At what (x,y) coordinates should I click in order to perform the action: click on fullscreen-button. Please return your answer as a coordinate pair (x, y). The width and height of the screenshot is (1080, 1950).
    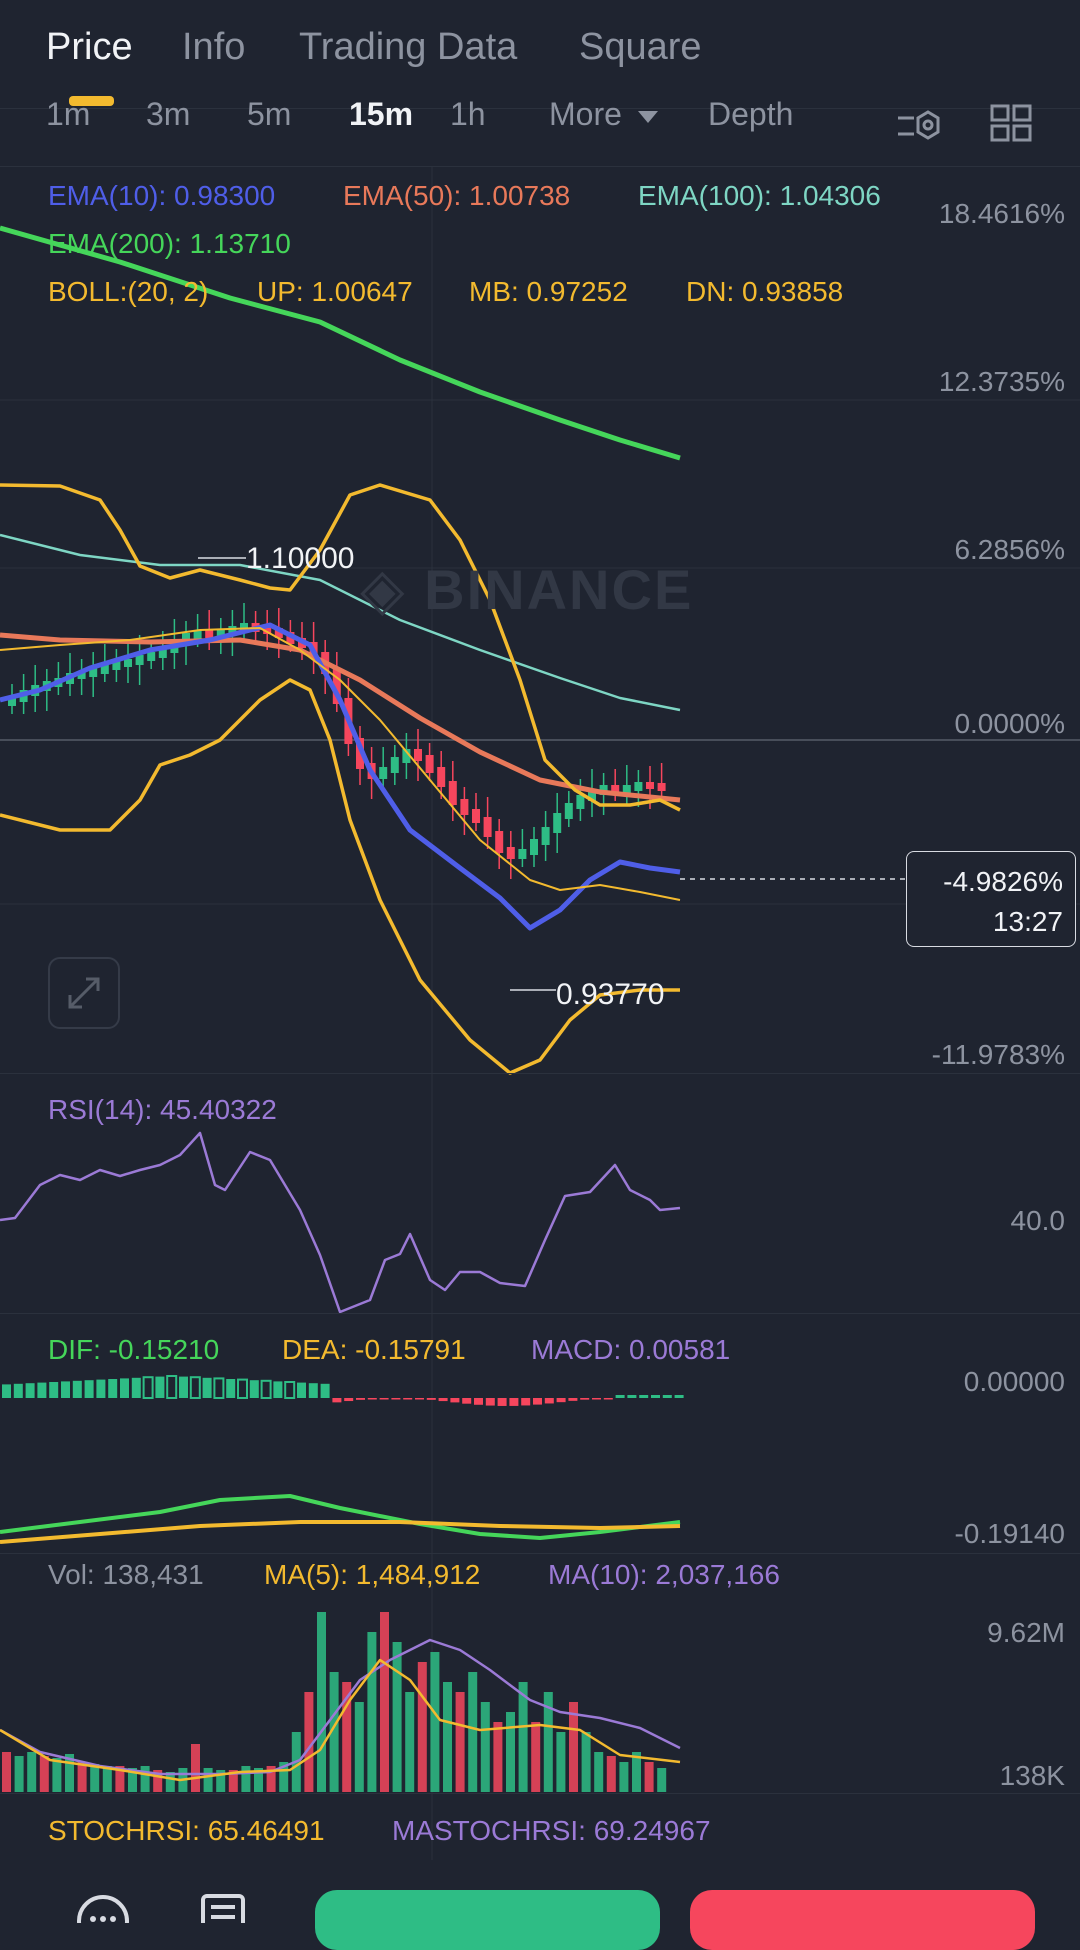
    Looking at the image, I should click on (84, 993).